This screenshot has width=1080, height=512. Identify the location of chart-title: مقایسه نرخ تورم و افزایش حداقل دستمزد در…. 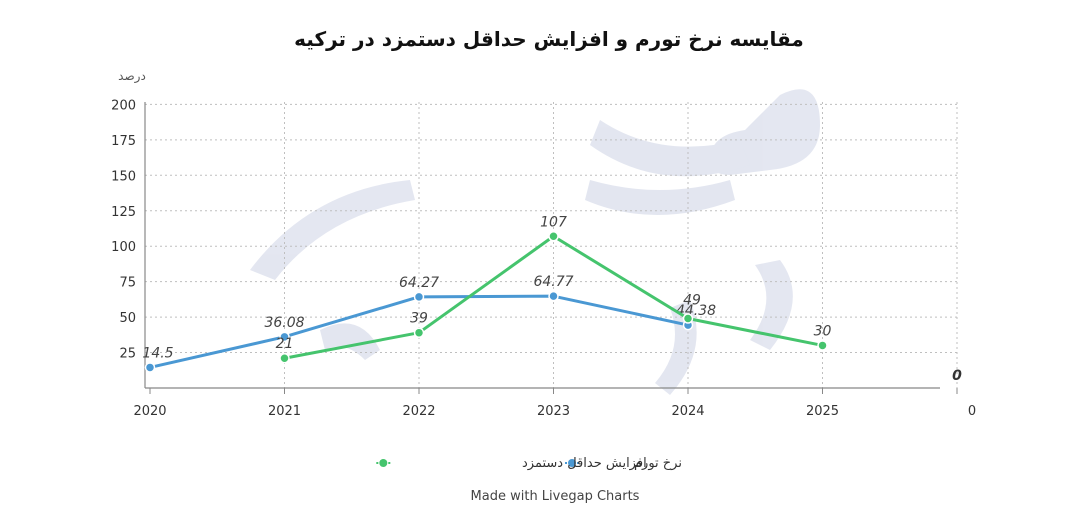
(549, 39).